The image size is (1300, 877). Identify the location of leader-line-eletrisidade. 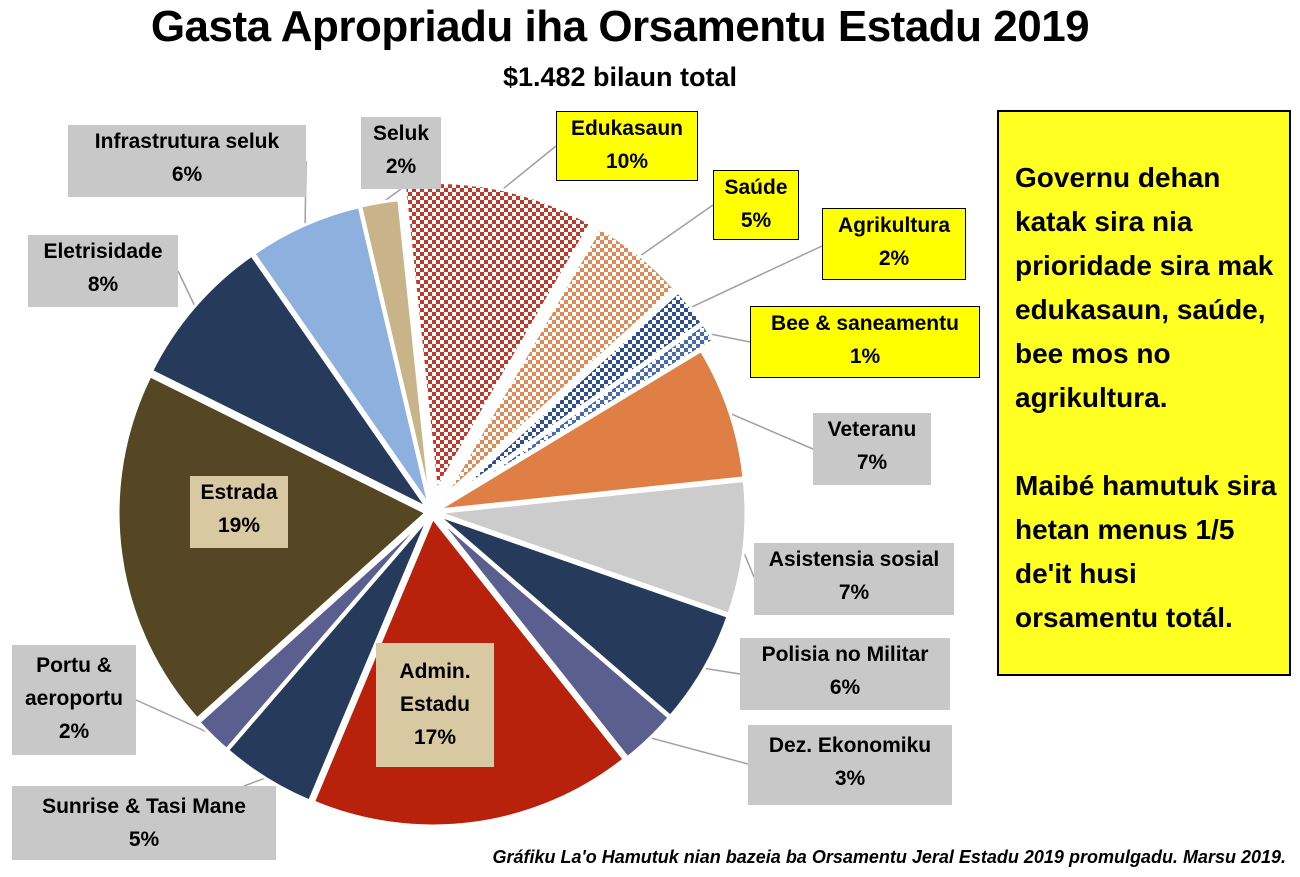
(187, 289).